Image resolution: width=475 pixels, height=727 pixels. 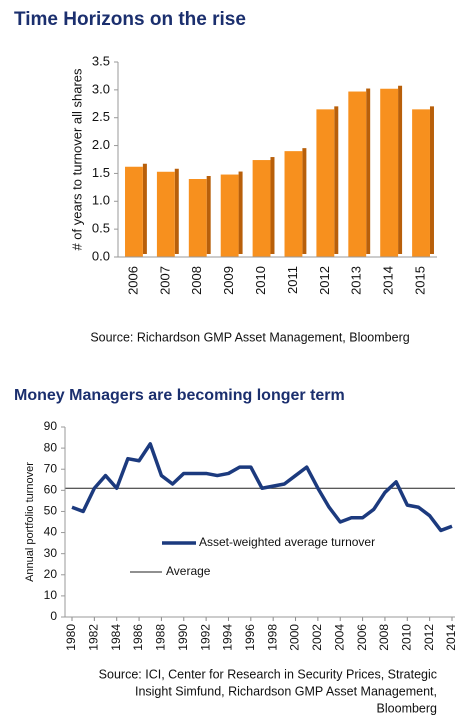 What do you see at coordinates (101, 255) in the screenshot?
I see `y-tick-label: 0.0` at bounding box center [101, 255].